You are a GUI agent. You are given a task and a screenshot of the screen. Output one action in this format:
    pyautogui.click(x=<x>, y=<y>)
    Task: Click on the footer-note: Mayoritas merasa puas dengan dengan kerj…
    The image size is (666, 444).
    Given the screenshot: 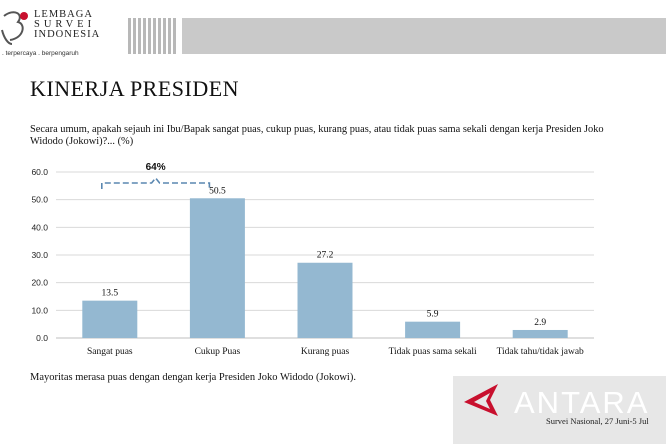 What is the action you would take?
    pyautogui.click(x=193, y=377)
    